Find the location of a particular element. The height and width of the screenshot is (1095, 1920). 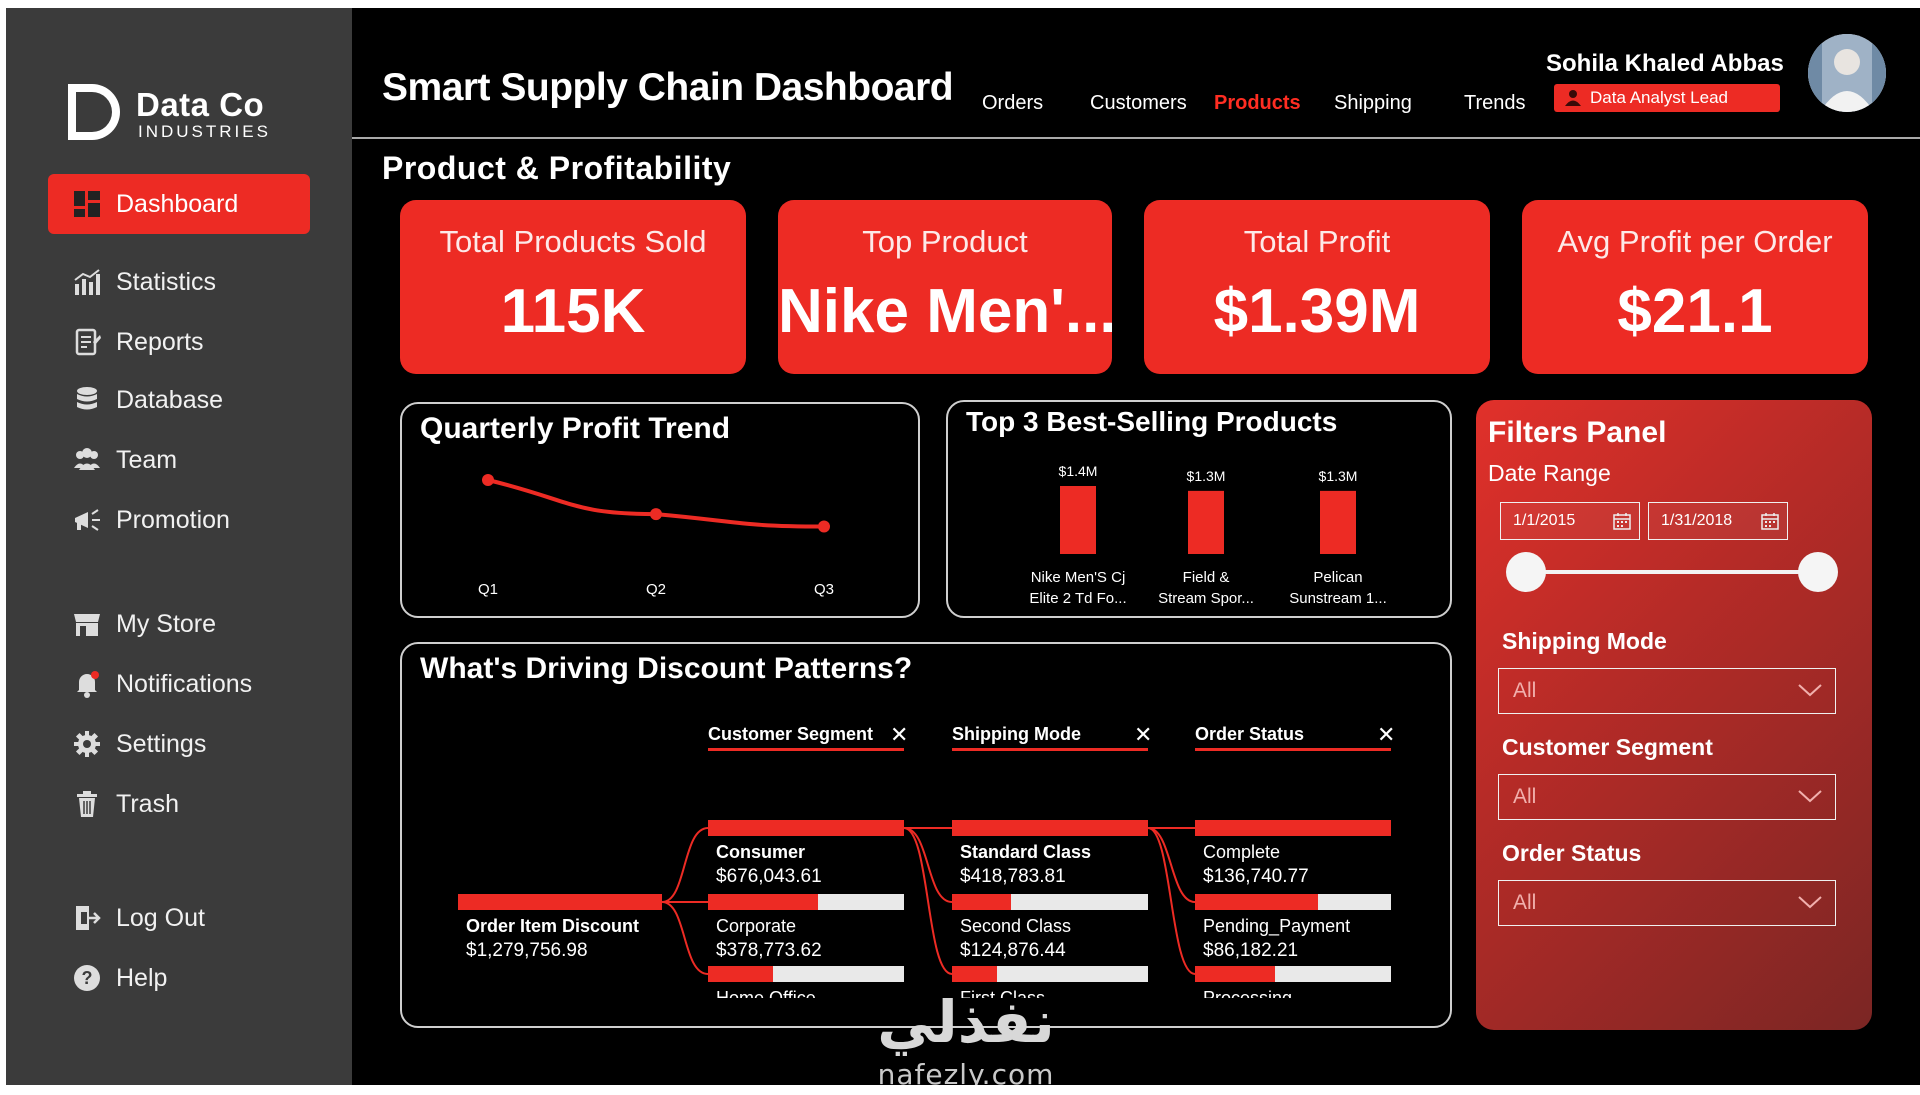

sidebar-item-notifications: Notifications is located at coordinates (179, 684).